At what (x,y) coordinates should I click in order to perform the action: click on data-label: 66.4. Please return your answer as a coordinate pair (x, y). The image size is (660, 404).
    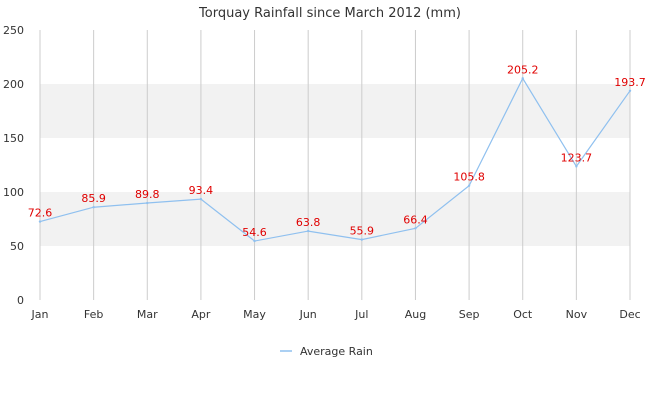
    Looking at the image, I should click on (415, 219).